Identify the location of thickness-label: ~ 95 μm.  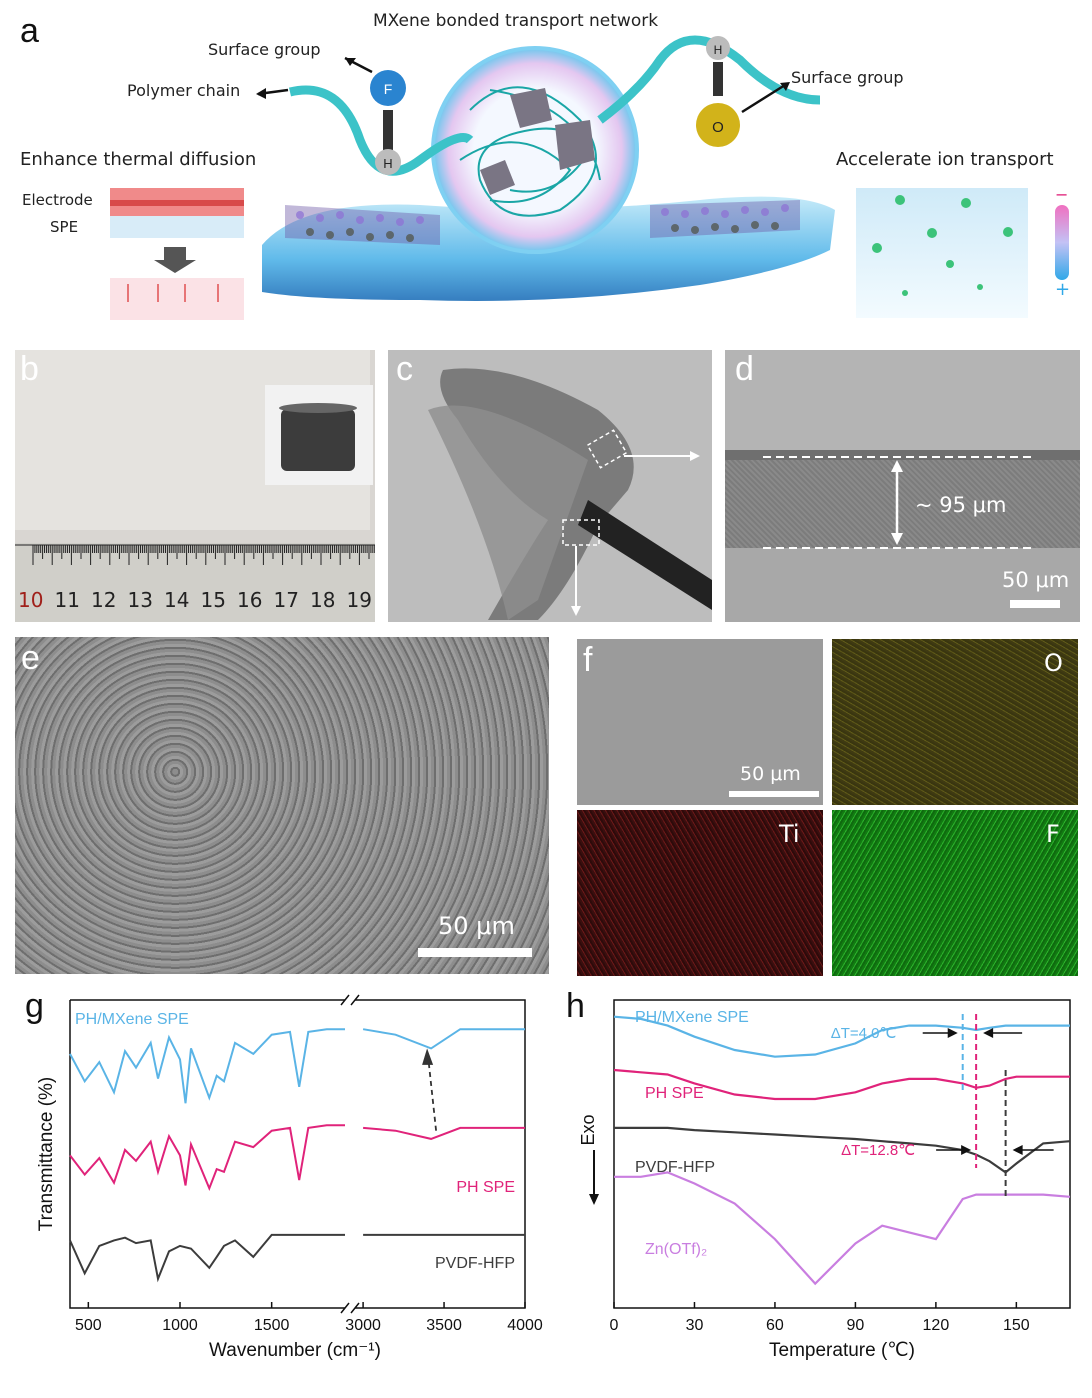
(961, 505).